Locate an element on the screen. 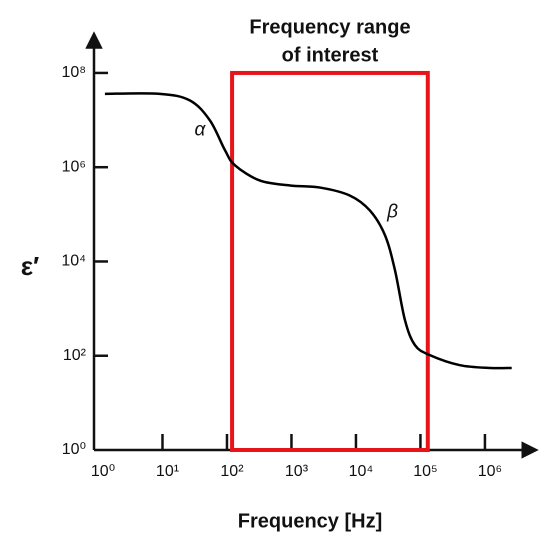 This screenshot has height=550, width=548. annotation: α is located at coordinates (200, 130).